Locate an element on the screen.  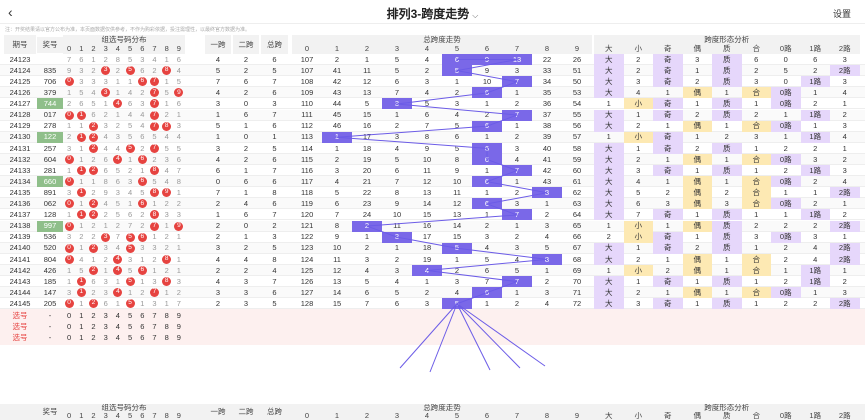
erkua-cell: 3 is located at coordinates (246, 292).